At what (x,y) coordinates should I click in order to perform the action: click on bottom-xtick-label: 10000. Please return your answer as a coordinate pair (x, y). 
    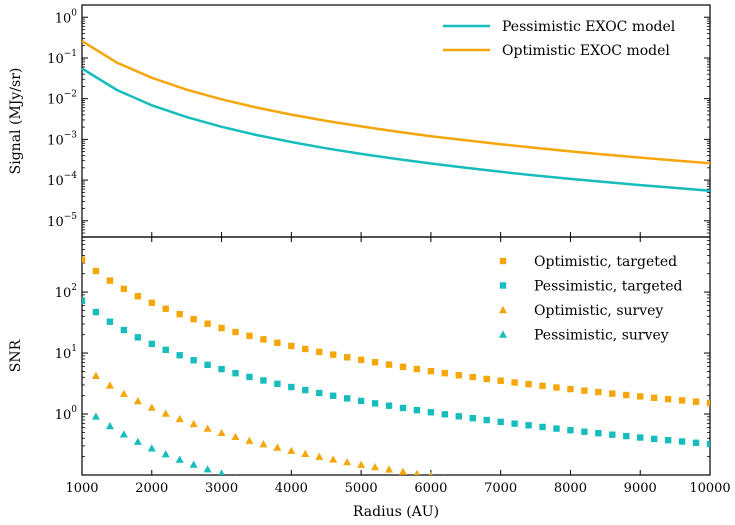
    Looking at the image, I should click on (709, 488).